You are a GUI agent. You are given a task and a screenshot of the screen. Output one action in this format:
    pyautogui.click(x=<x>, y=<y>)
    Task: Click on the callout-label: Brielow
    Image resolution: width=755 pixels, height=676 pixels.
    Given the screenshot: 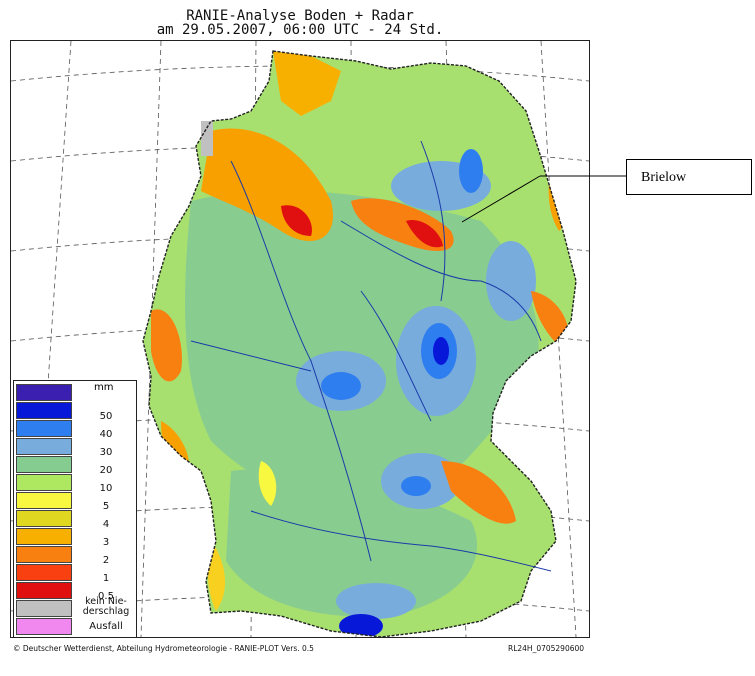 What is the action you would take?
    pyautogui.click(x=664, y=177)
    